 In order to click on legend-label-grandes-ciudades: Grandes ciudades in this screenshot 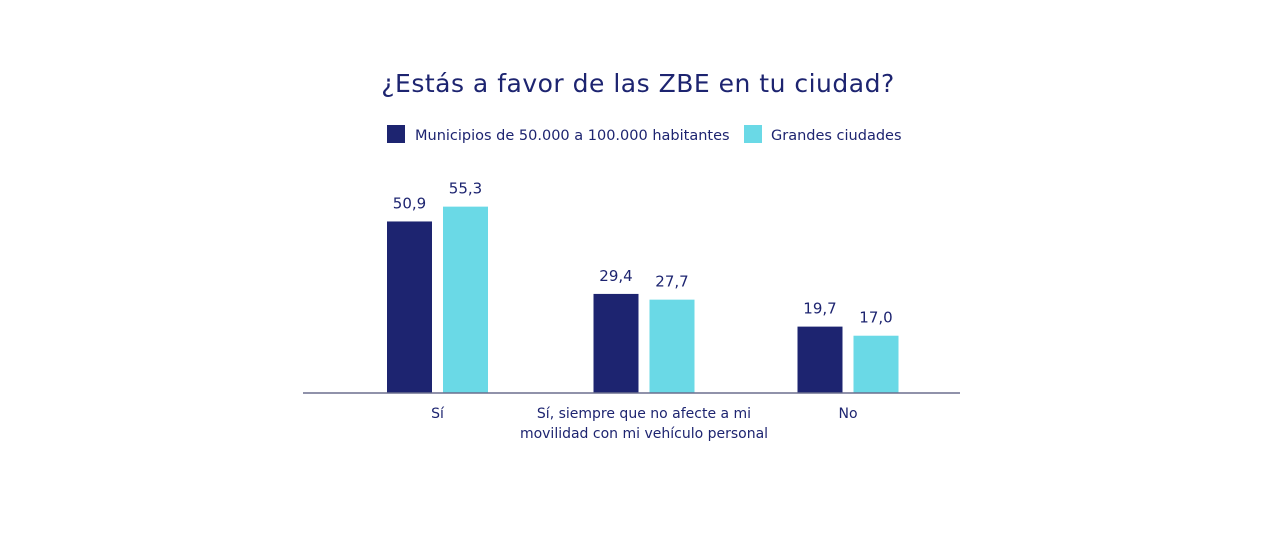, I will do `click(836, 136)`.